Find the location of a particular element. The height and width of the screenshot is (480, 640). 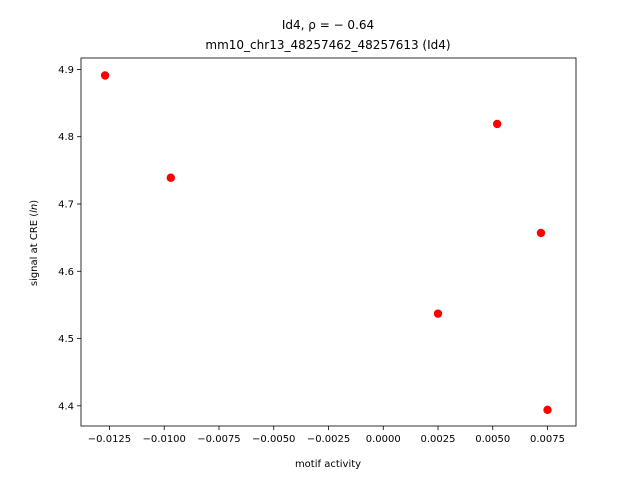

y-axis-label: signal at CRE (ln) is located at coordinates (34, 243).